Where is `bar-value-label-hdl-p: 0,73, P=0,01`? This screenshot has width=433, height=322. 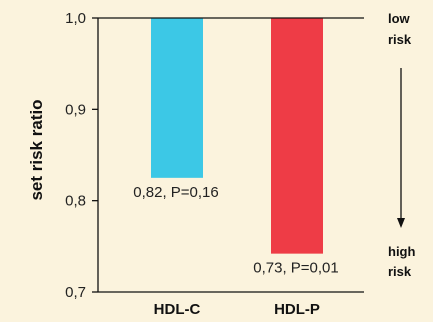 bar-value-label-hdl-p: 0,73, P=0,01 is located at coordinates (296, 268).